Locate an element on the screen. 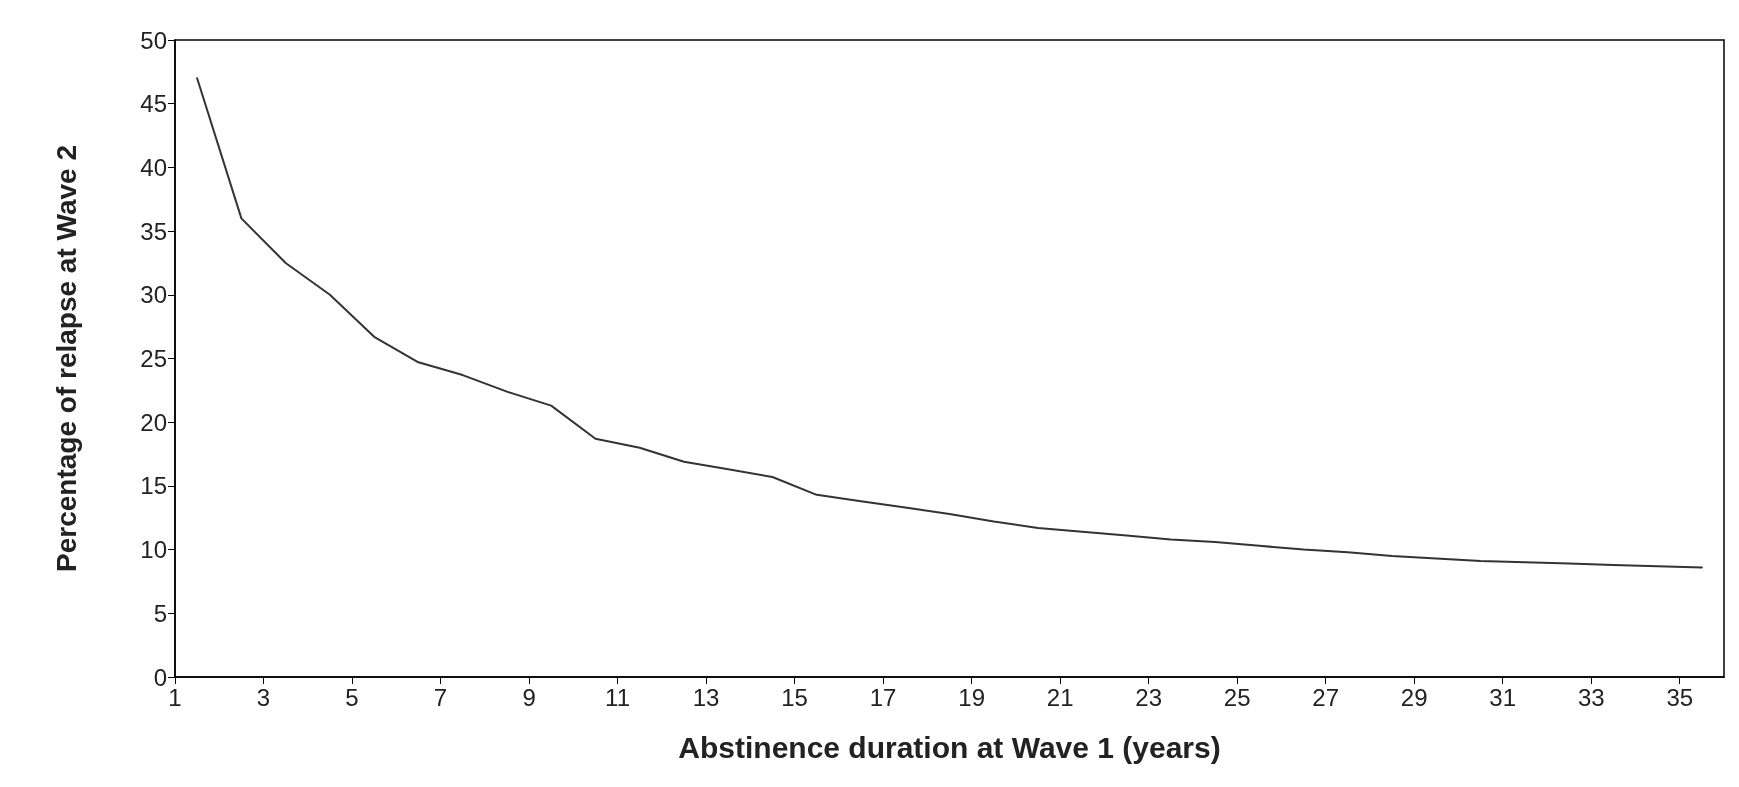 The image size is (1739, 787). y-axis-title: Percentage of relapse at Wave 2 is located at coordinates (66, 358).